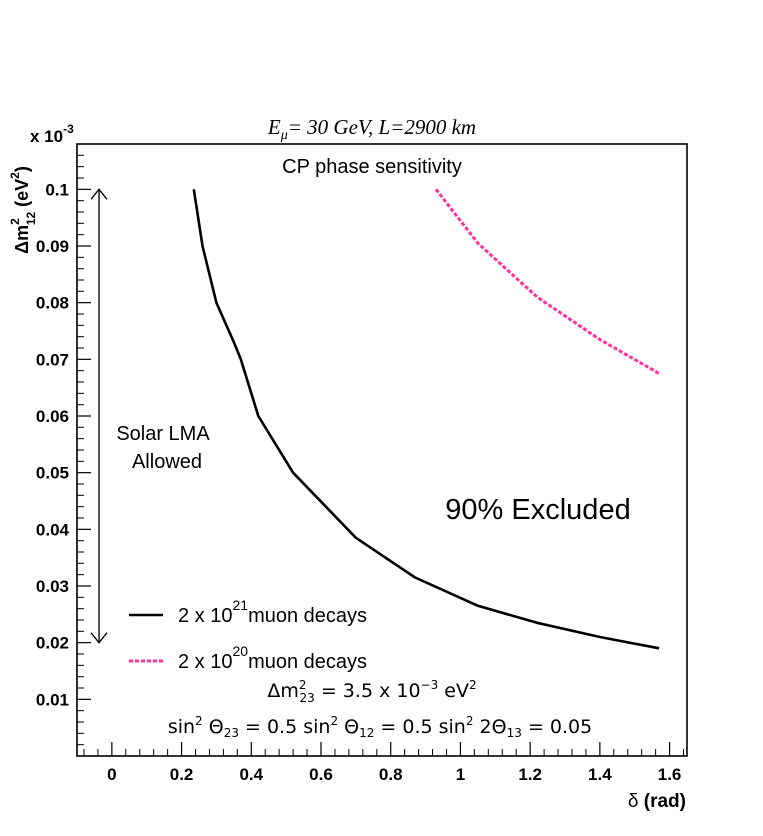 Image resolution: width=763 pixels, height=836 pixels. I want to click on x-tick-label: 0.8, so click(391, 774).